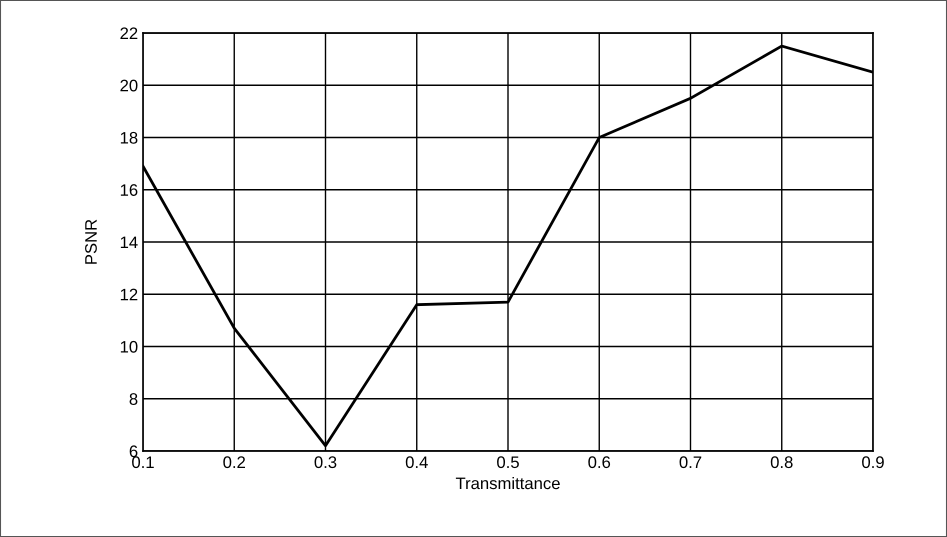 This screenshot has height=537, width=947. Describe the element at coordinates (691, 462) in the screenshot. I see `x-tick-label: 0.7` at that location.